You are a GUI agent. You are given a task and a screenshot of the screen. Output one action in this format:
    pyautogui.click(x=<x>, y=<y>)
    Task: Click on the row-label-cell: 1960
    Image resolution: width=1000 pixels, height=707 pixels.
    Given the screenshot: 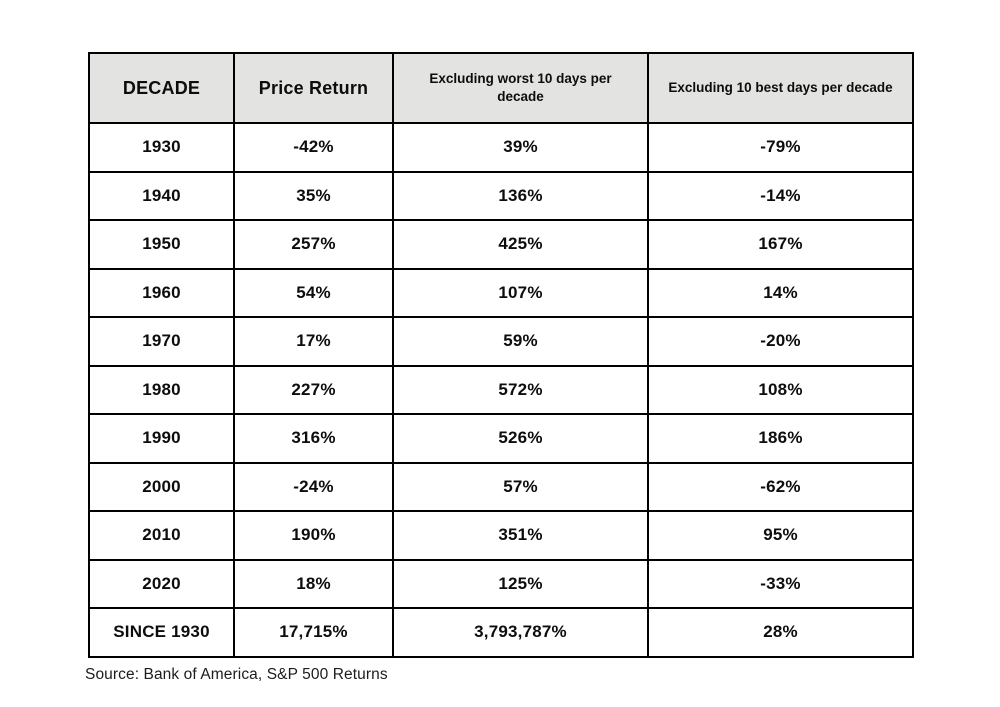 What is the action you would take?
    pyautogui.click(x=161, y=292)
    